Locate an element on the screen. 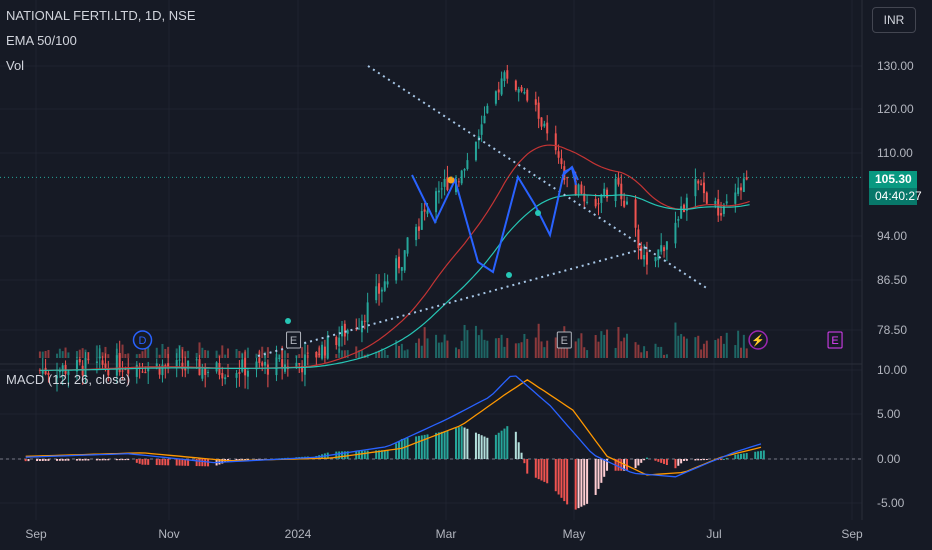 Image resolution: width=932 pixels, height=550 pixels. signal-dot is located at coordinates (509, 275).